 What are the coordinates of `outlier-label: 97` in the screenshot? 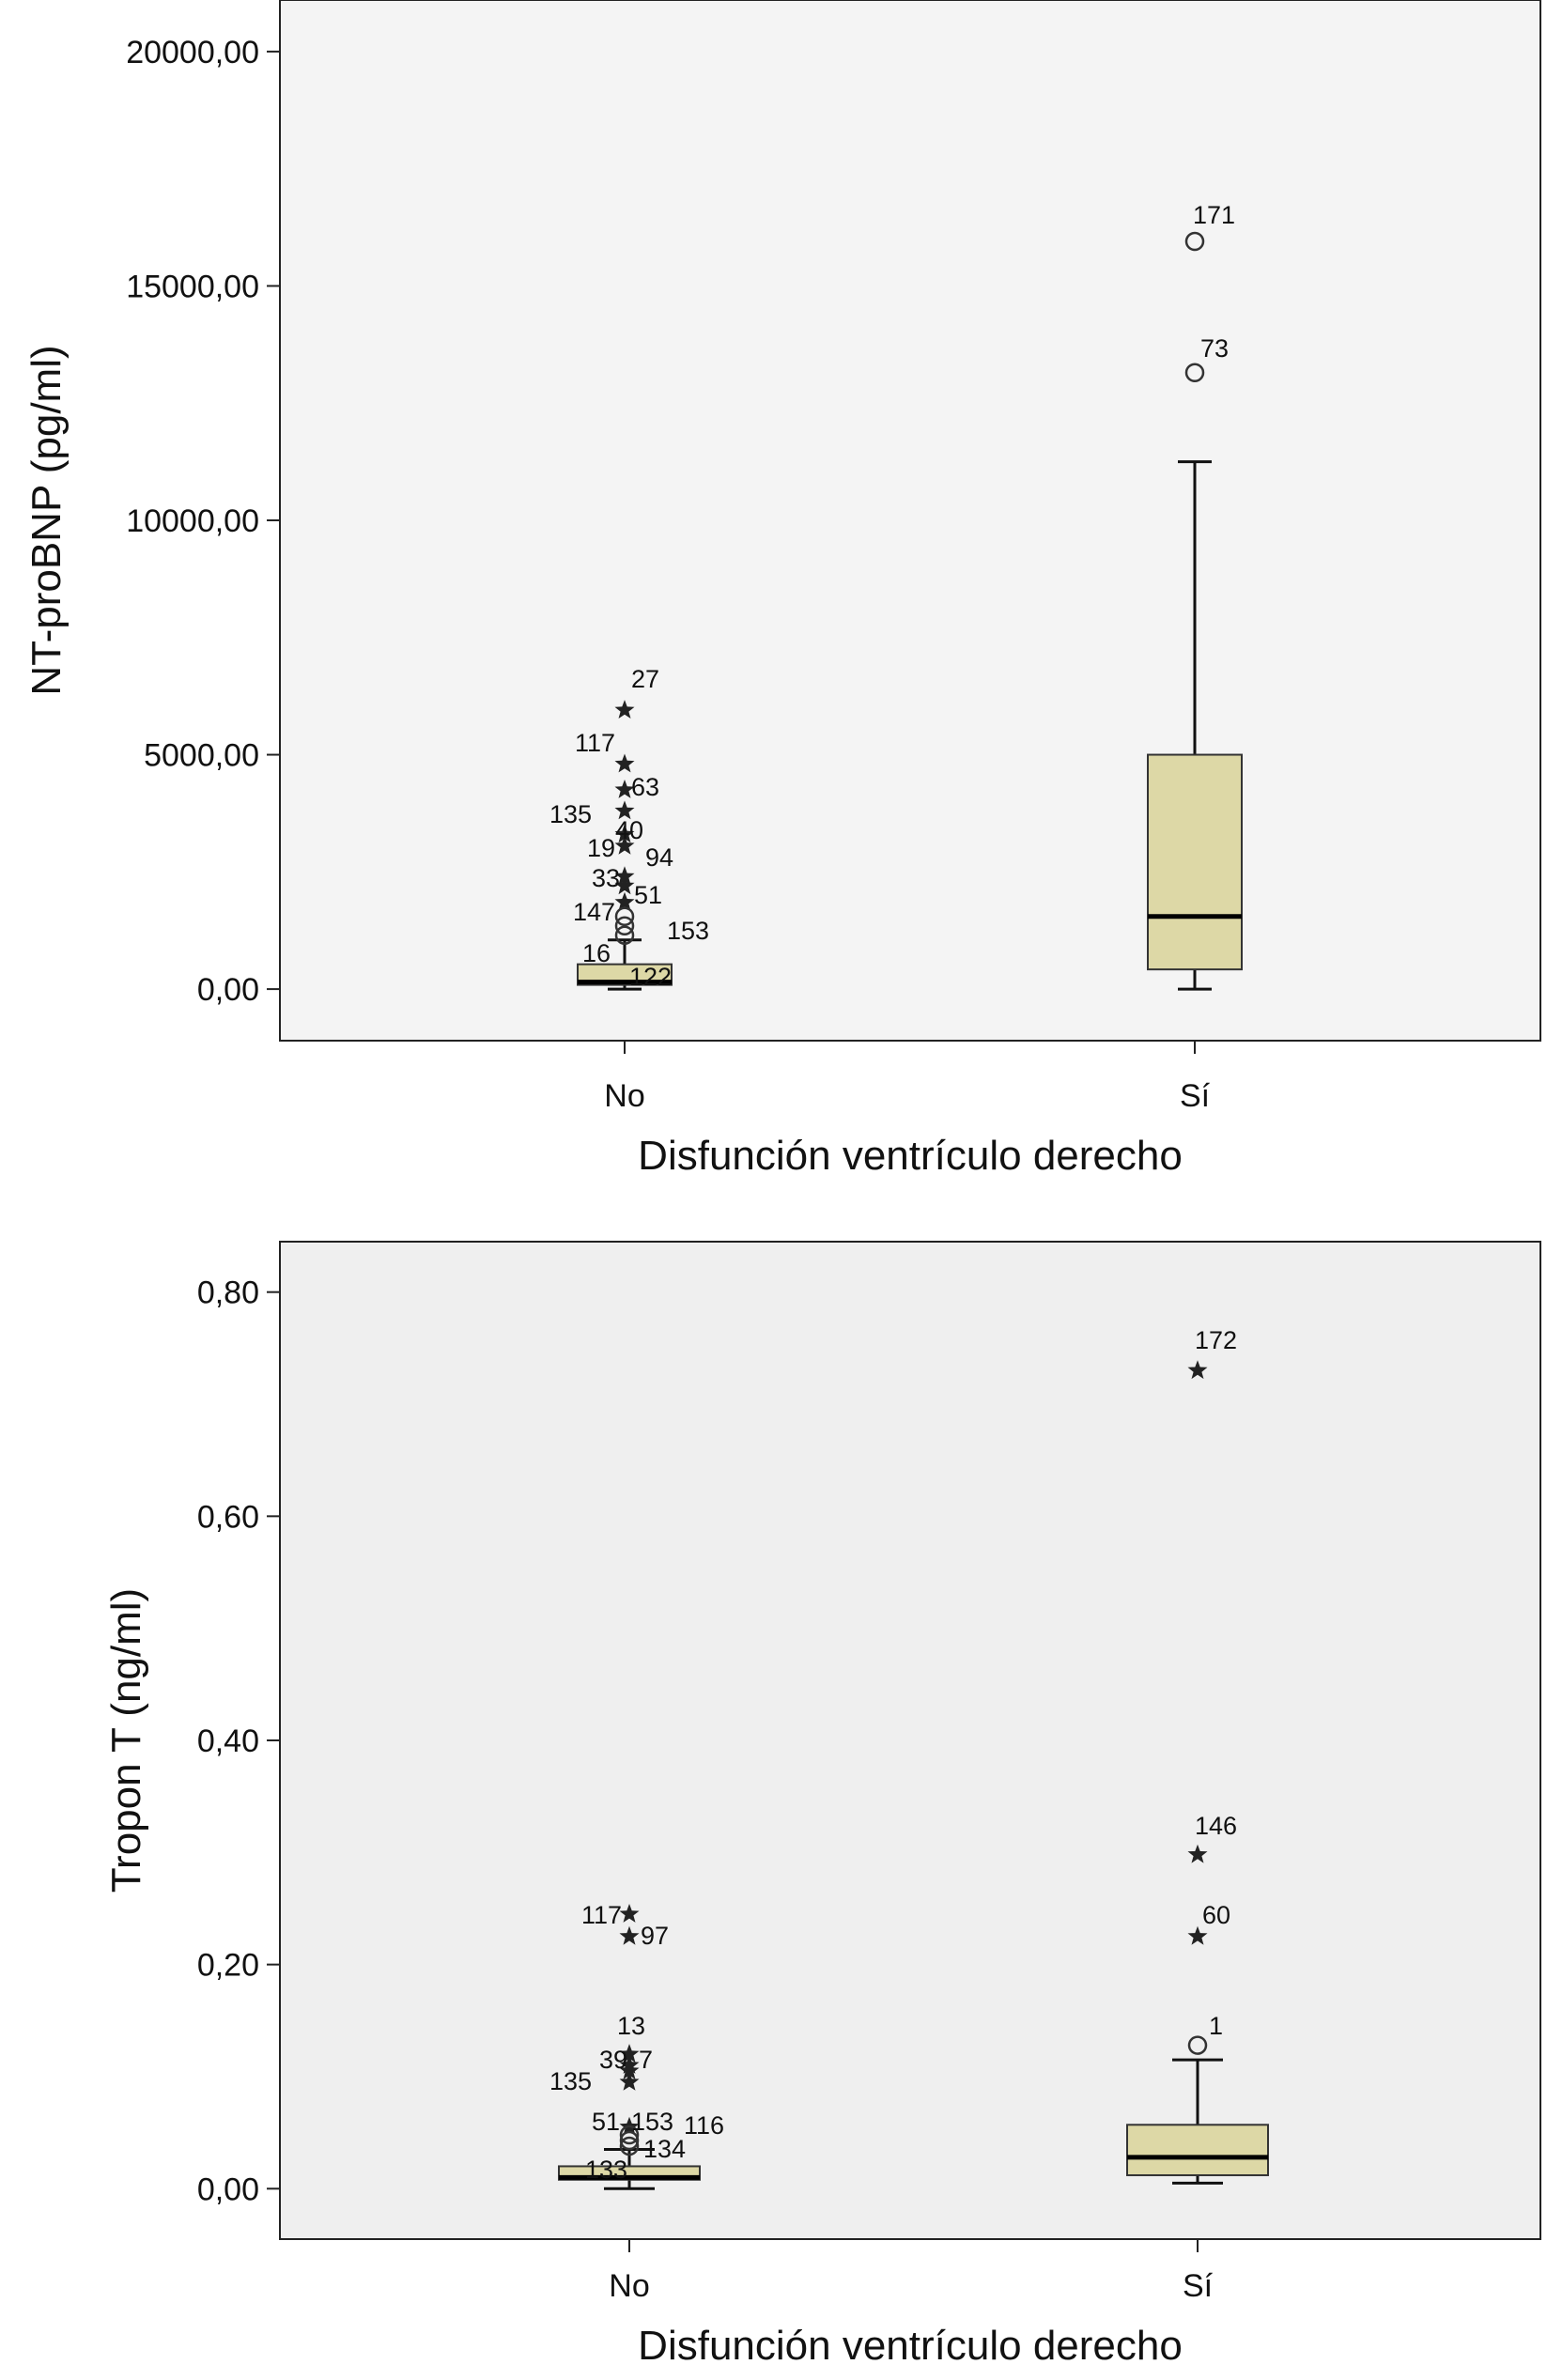 It's located at (655, 1936).